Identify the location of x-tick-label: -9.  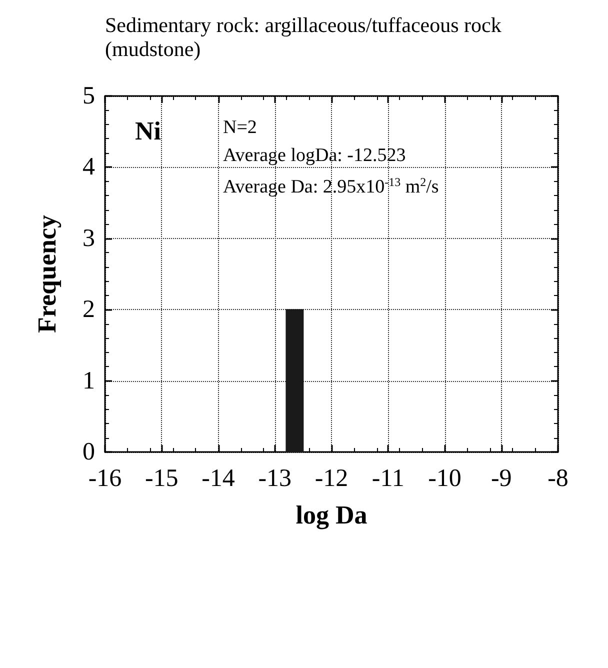
(501, 478).